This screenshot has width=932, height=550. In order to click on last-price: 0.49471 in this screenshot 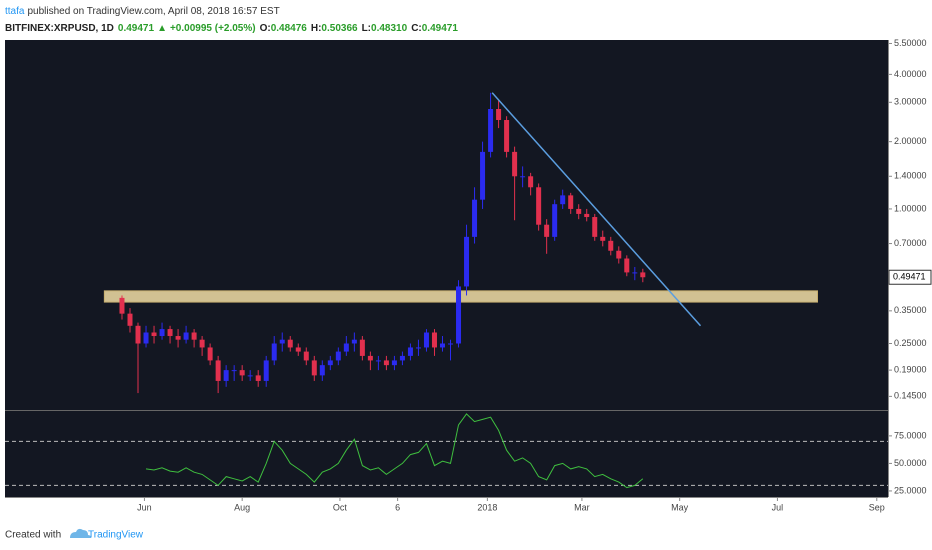, I will do `click(136, 28)`.